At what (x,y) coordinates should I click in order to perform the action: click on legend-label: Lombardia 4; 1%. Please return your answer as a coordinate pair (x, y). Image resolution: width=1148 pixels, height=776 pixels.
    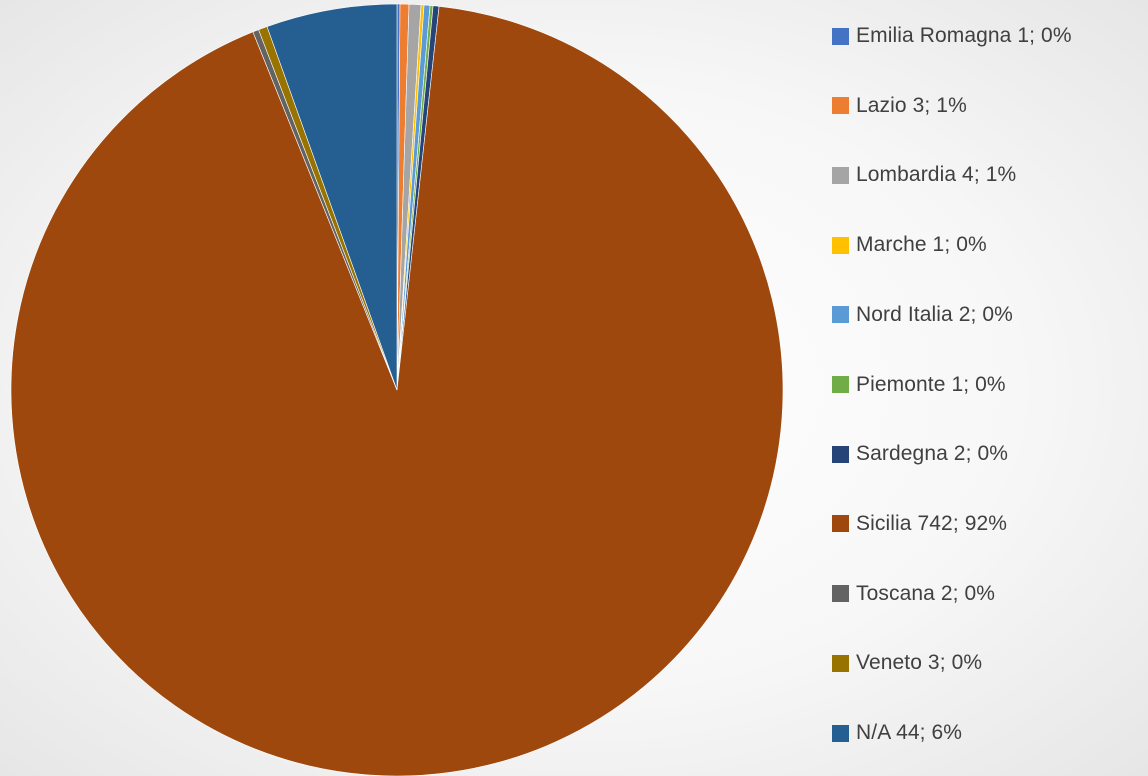
    Looking at the image, I should click on (936, 175).